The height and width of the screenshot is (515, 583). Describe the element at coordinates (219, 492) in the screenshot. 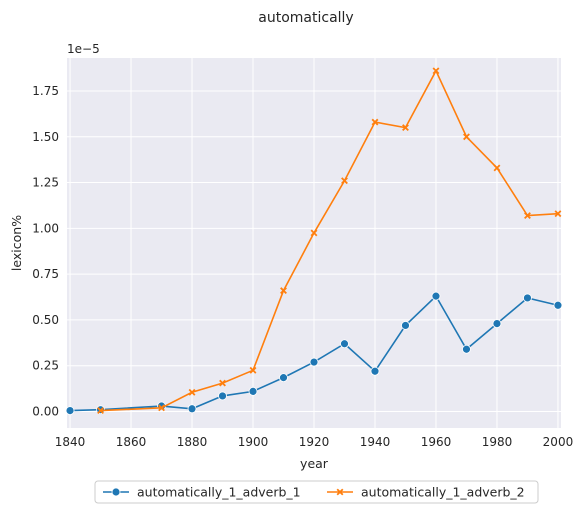

I see `legend-label: automatically_1_adverb_1` at that location.